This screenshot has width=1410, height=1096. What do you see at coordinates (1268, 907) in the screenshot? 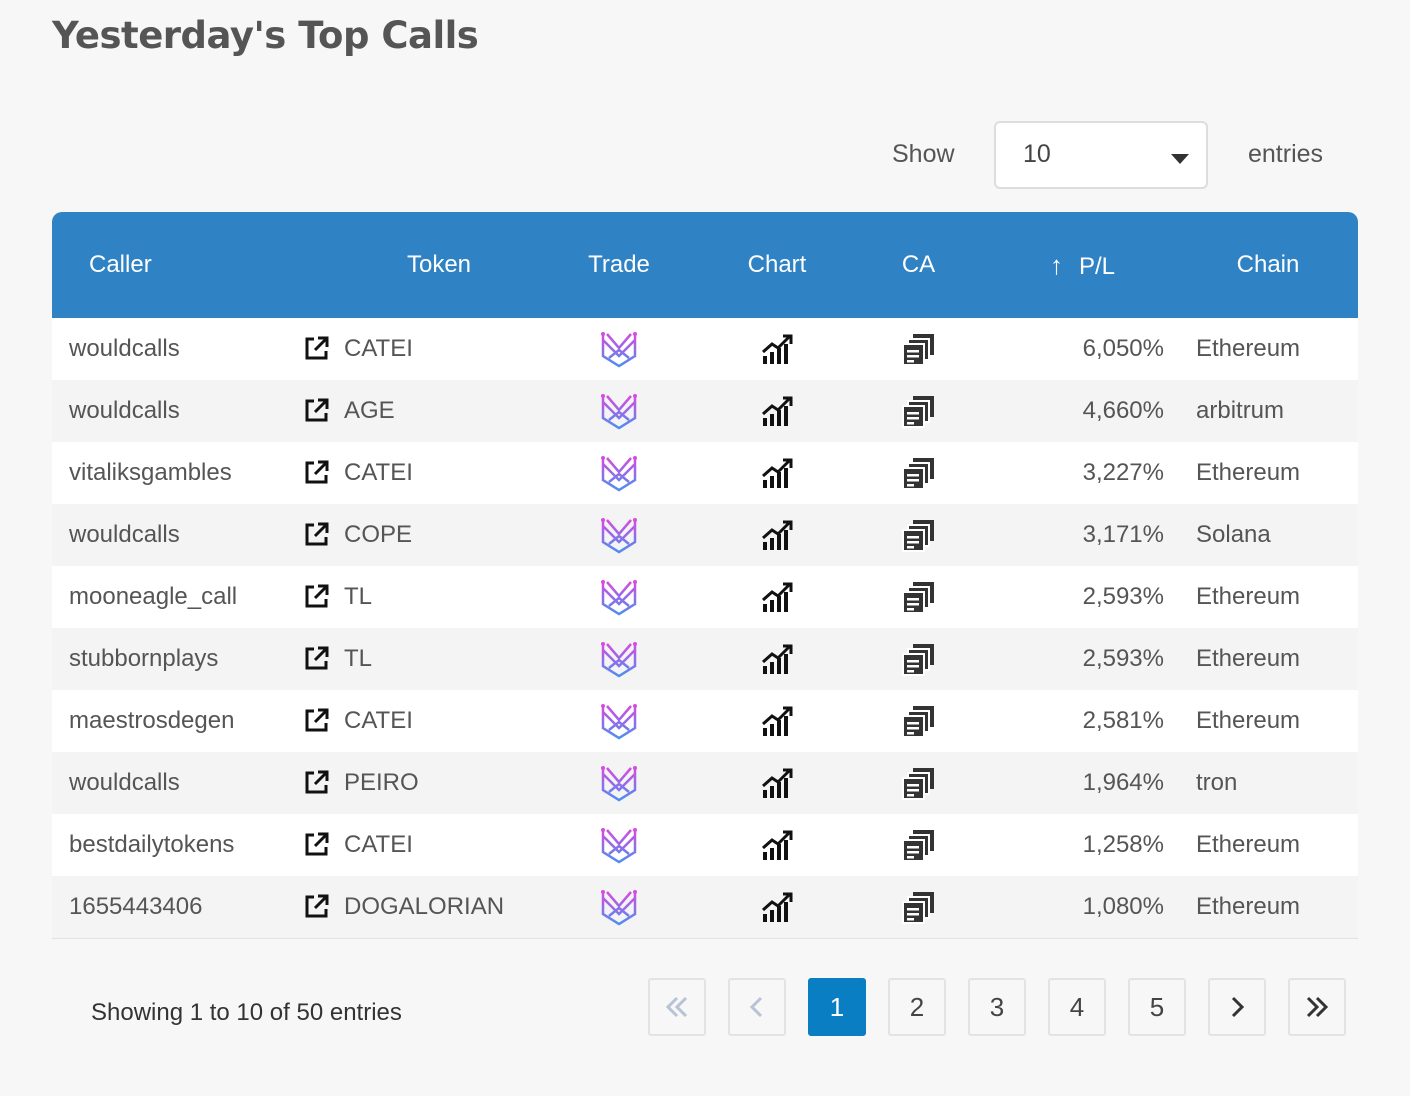
I see `chain-name: Ethereum` at bounding box center [1268, 907].